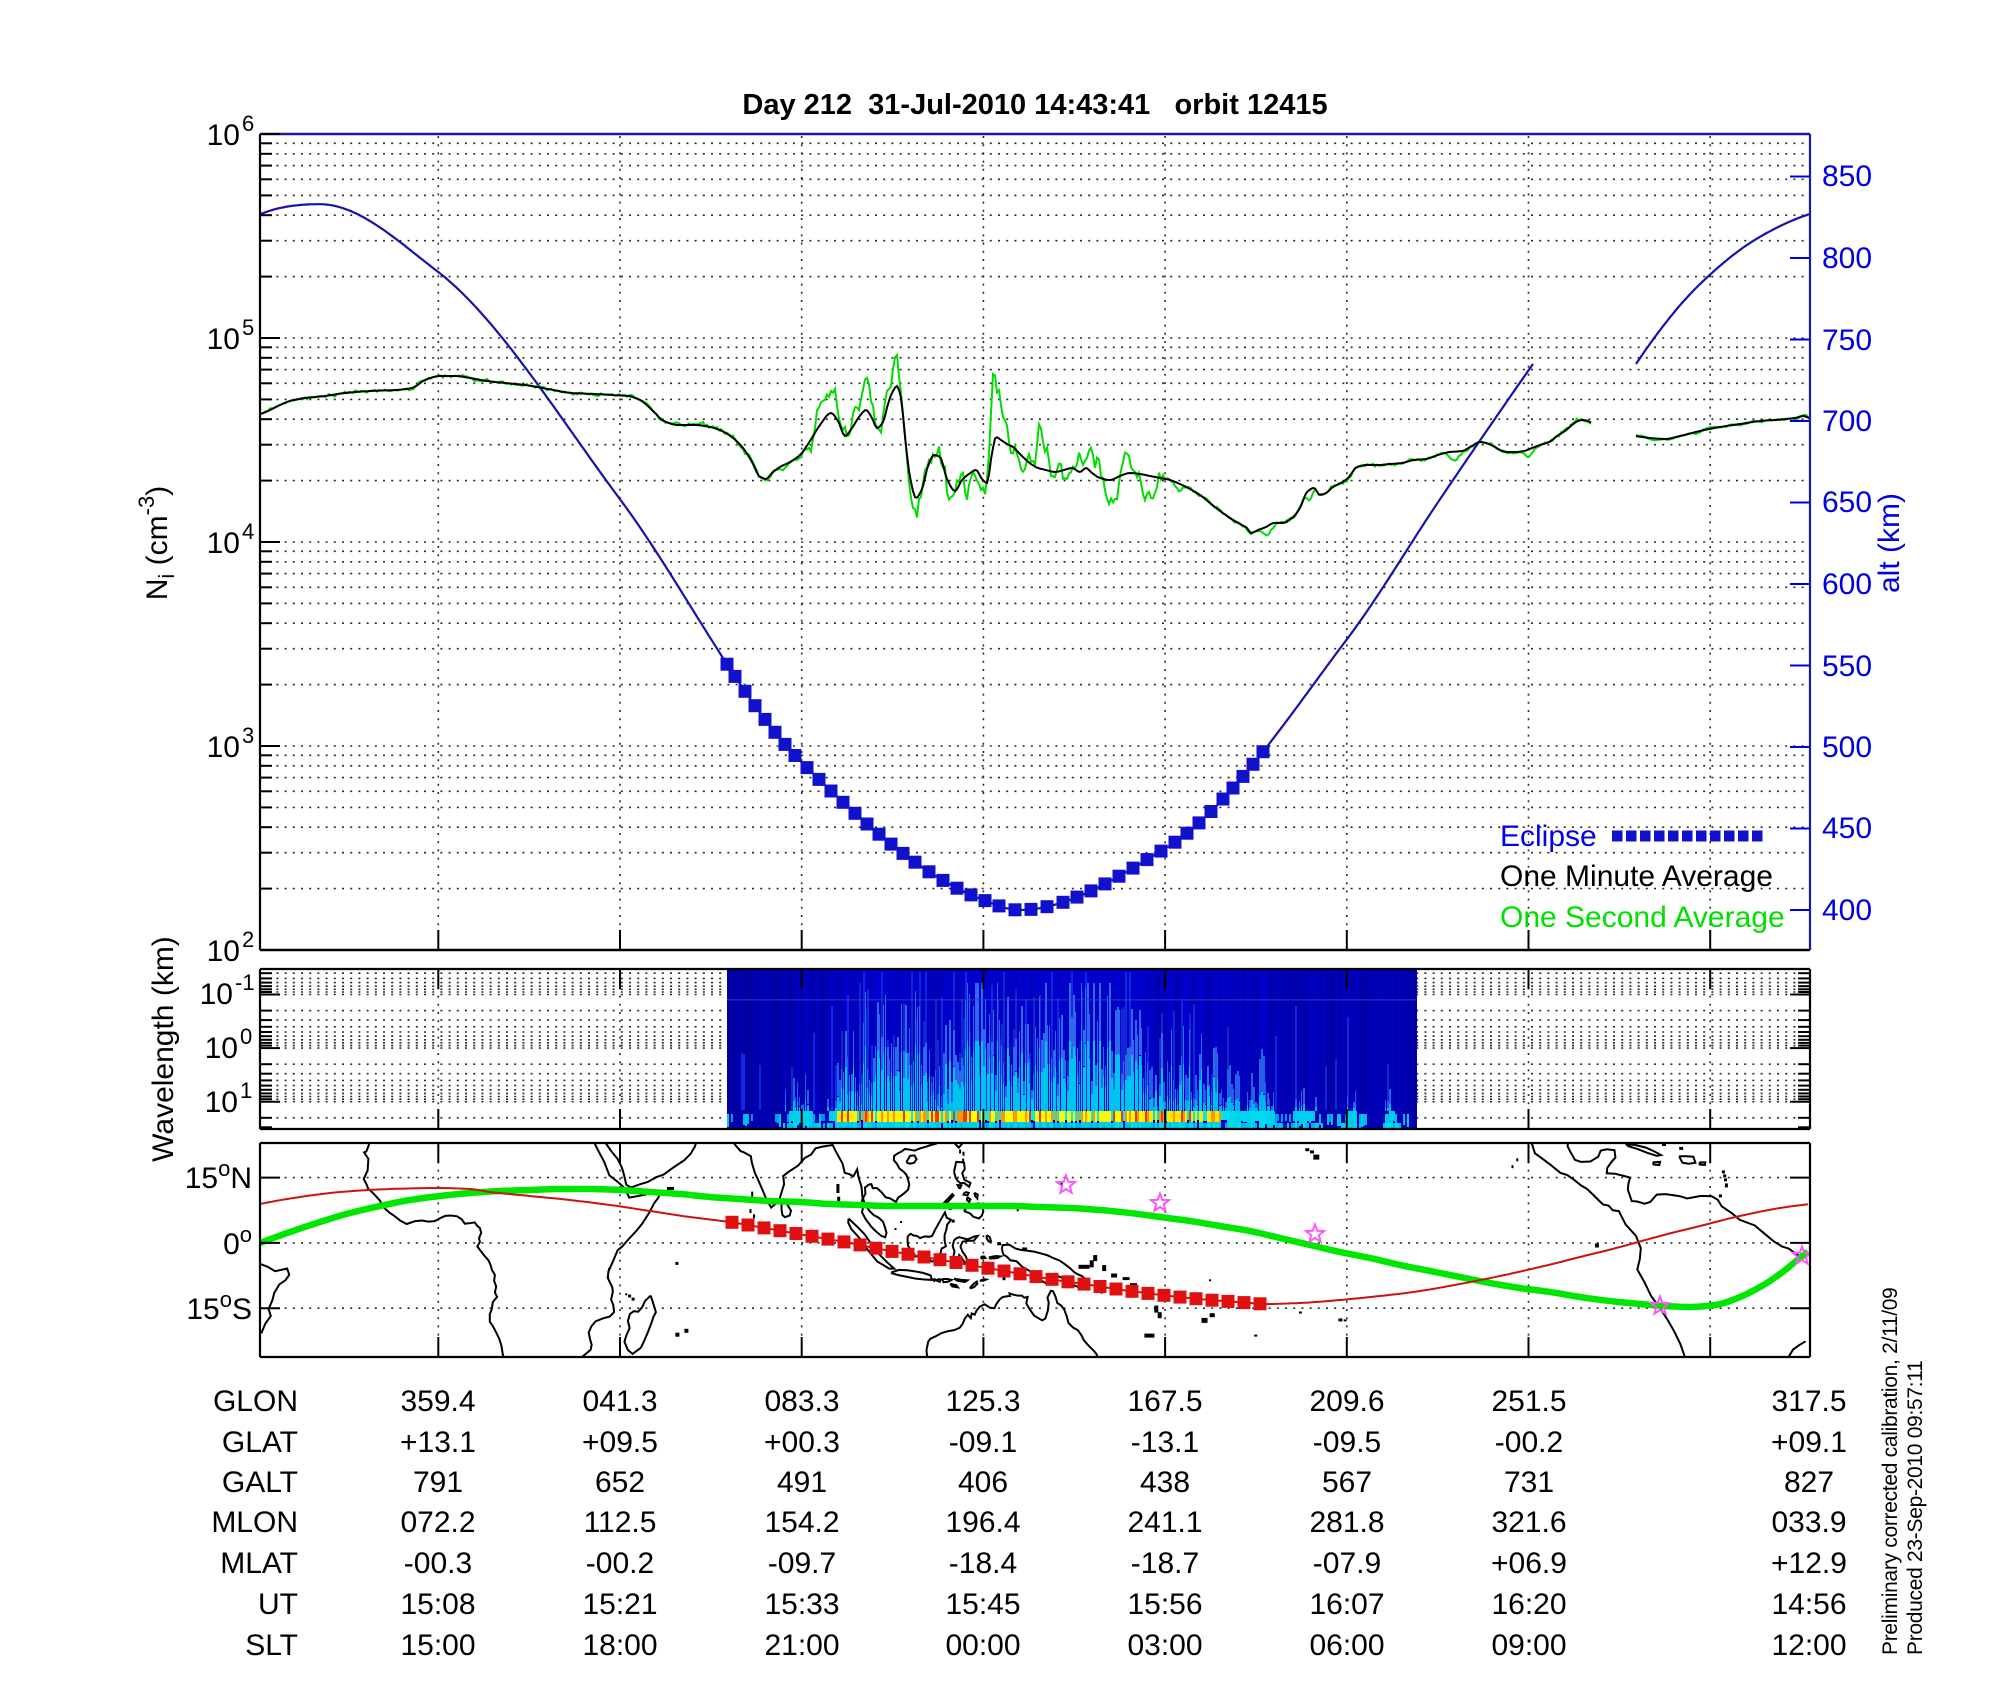  What do you see at coordinates (1347, 1442) in the screenshot?
I see `svg-text: -09.5` at bounding box center [1347, 1442].